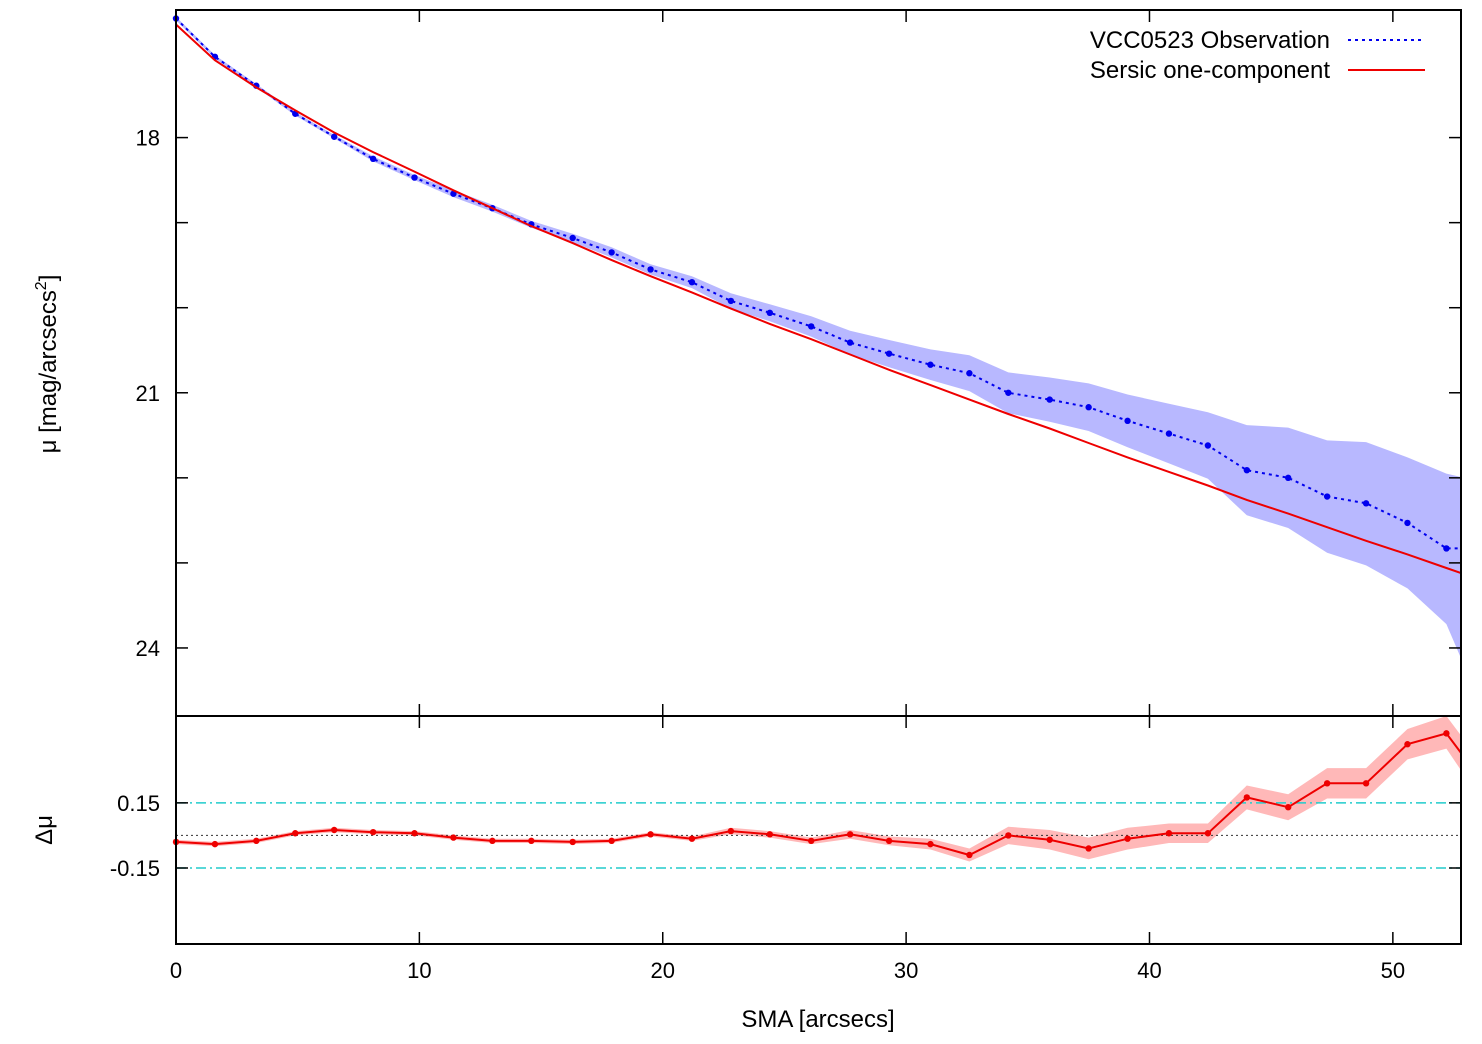 The width and height of the screenshot is (1482, 1044). Describe the element at coordinates (48, 278) in the screenshot. I see `y-axis-label-close: ]` at that location.